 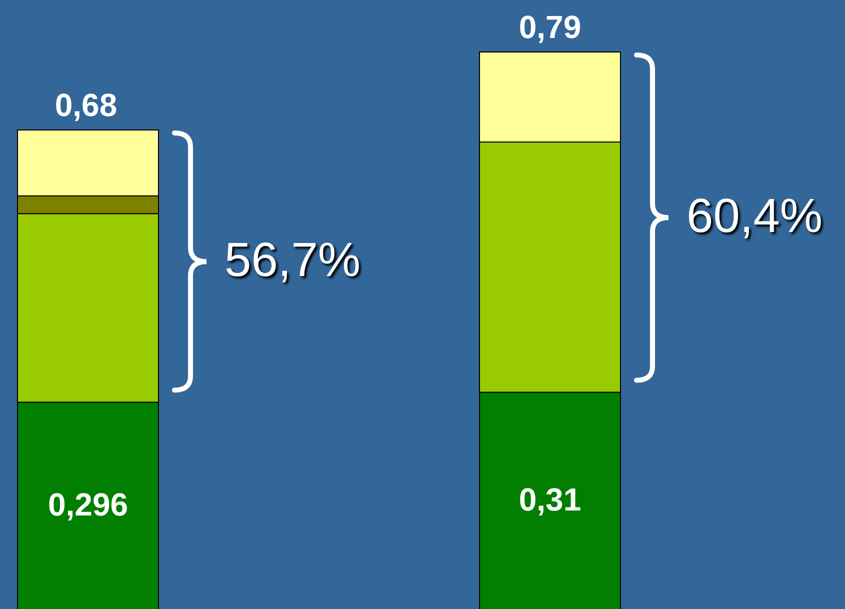 What do you see at coordinates (550, 27) in the screenshot?
I see `total-label: 0,79` at bounding box center [550, 27].